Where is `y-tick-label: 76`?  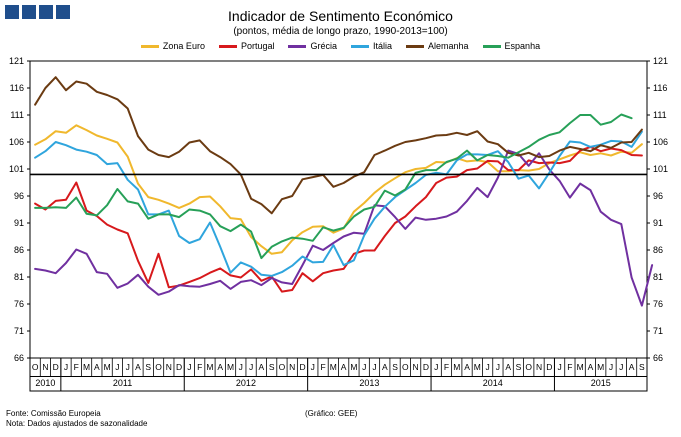 y-tick-label: 76 is located at coordinates (19, 304).